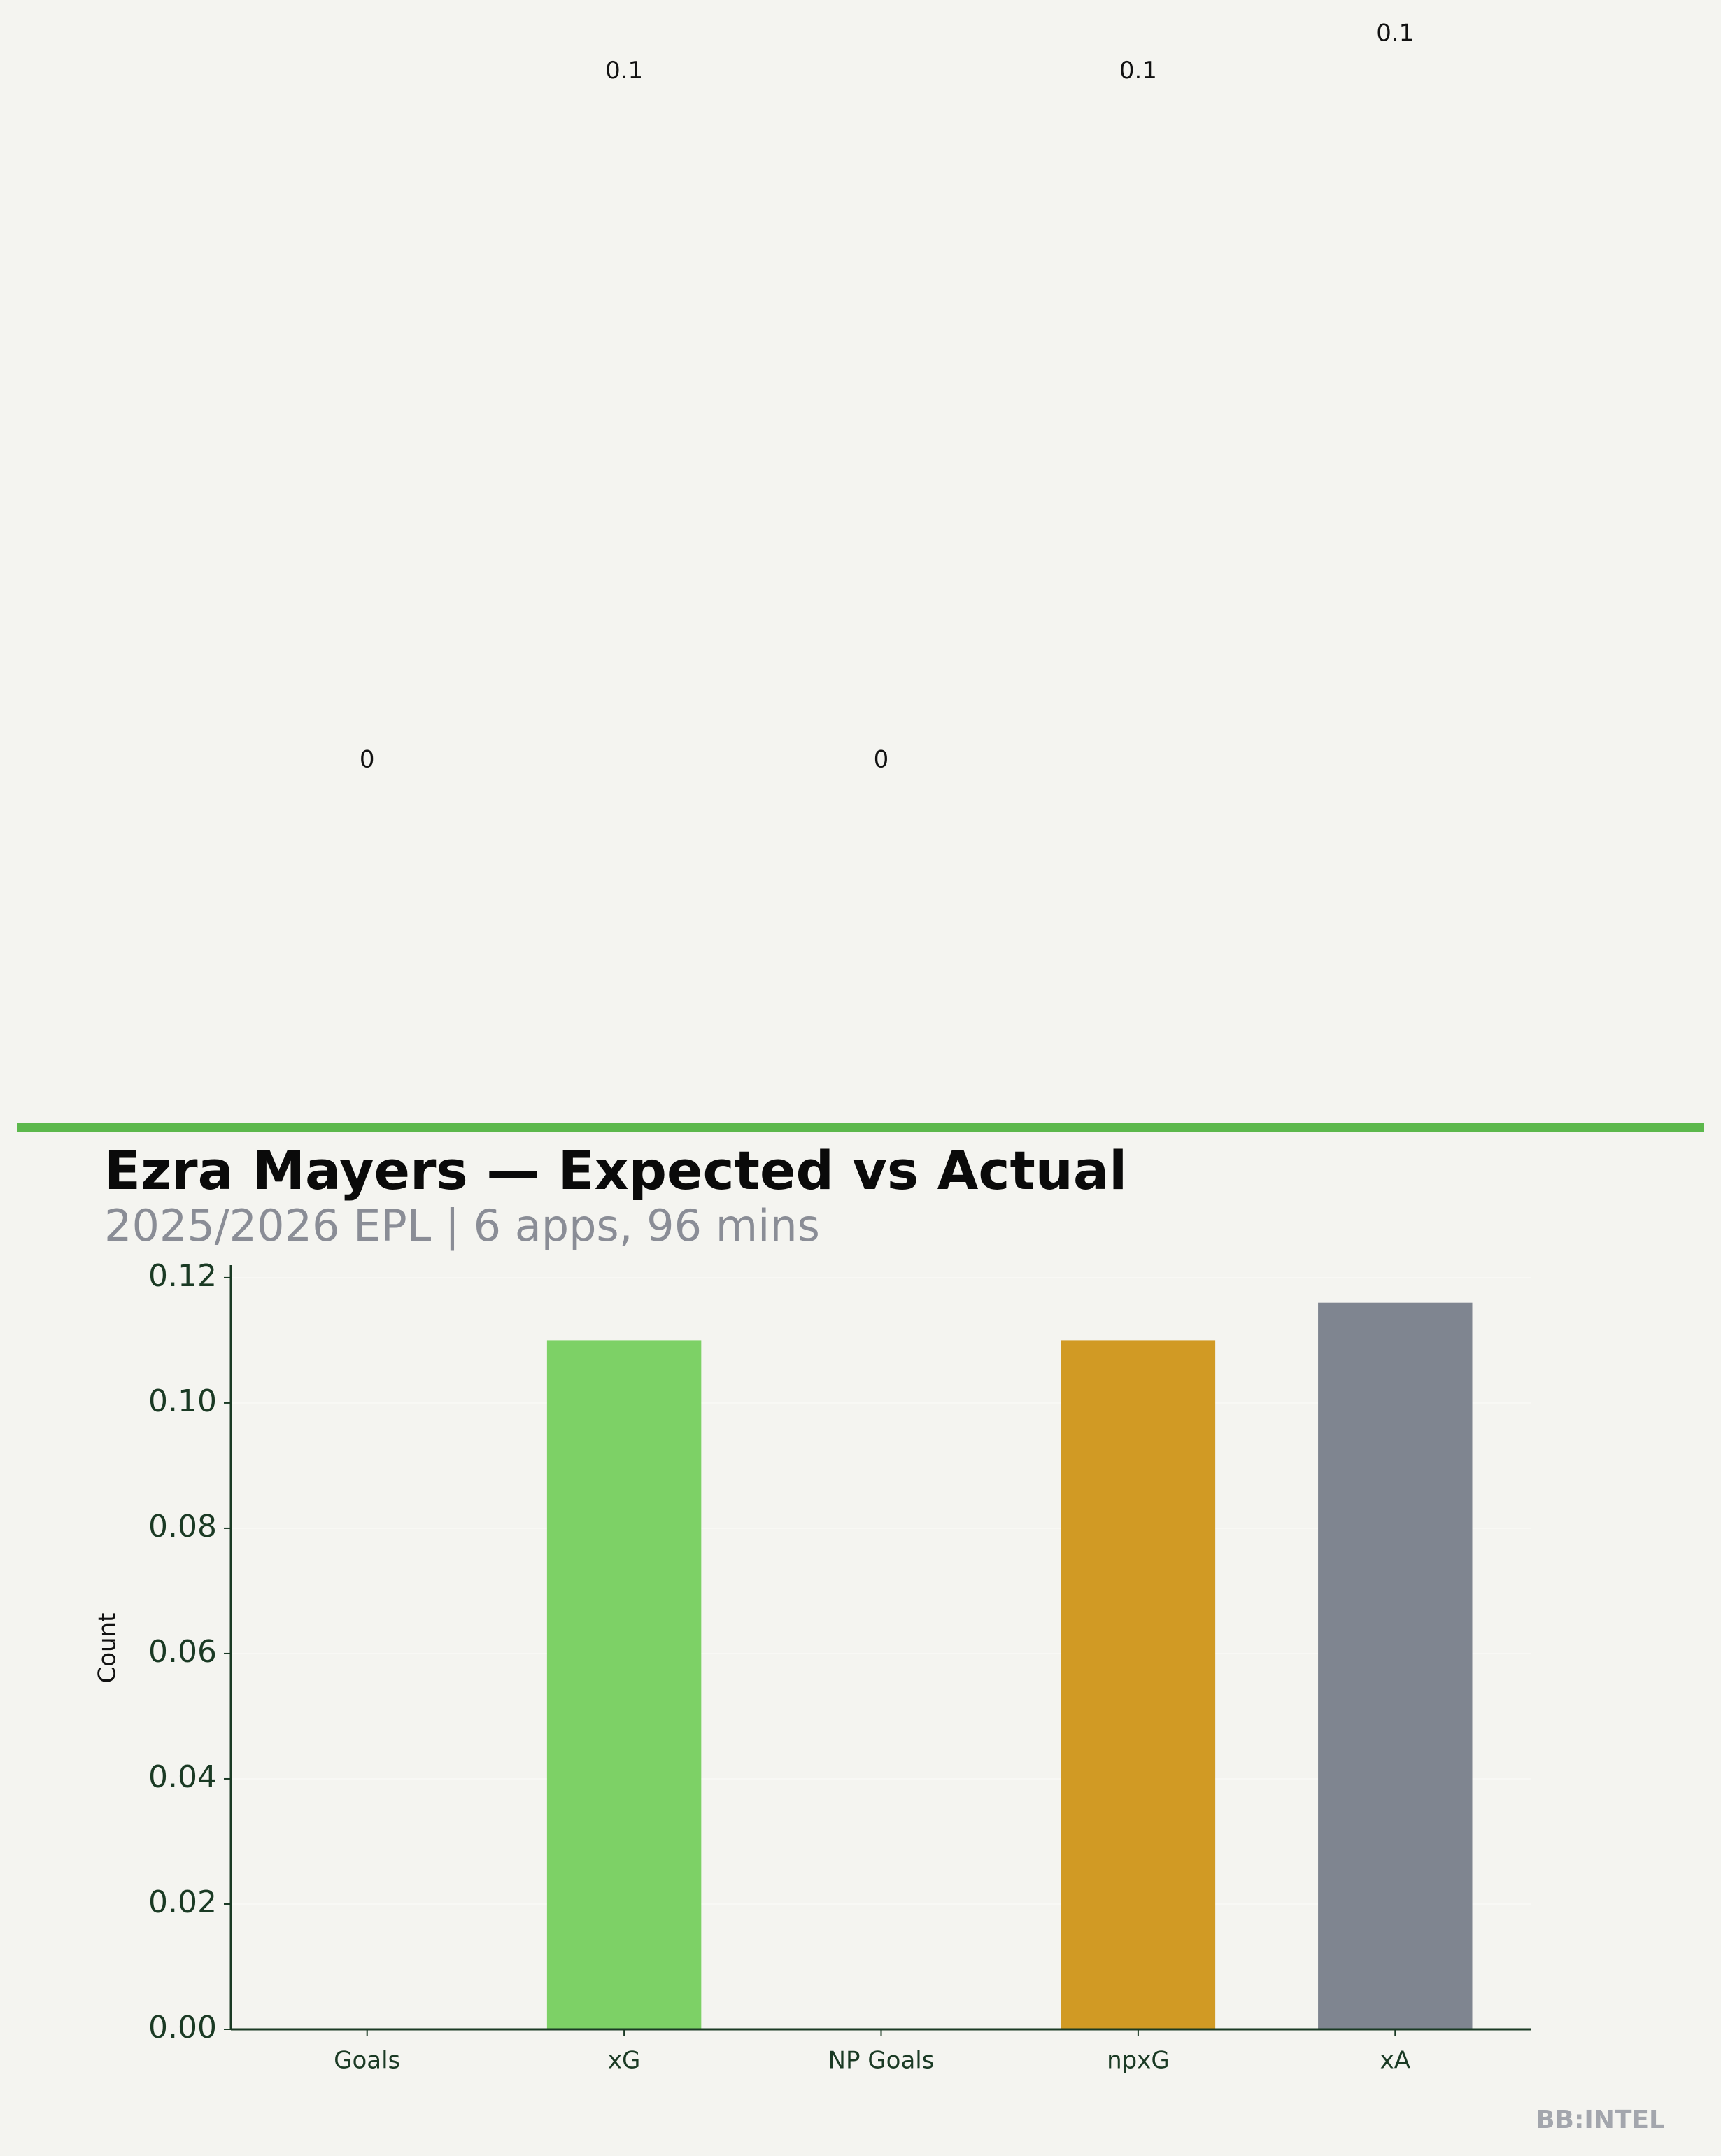  What do you see at coordinates (182, 2028) in the screenshot?
I see `y-tick-label: 0.00` at bounding box center [182, 2028].